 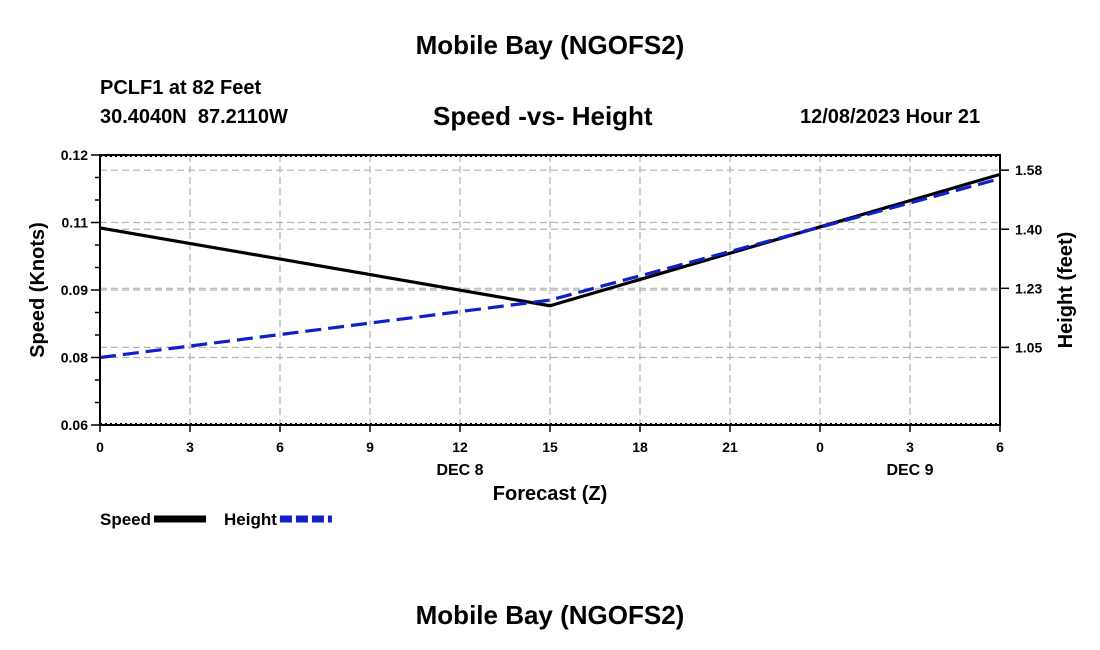 What do you see at coordinates (74, 358) in the screenshot?
I see `y-tick-label: 0.08` at bounding box center [74, 358].